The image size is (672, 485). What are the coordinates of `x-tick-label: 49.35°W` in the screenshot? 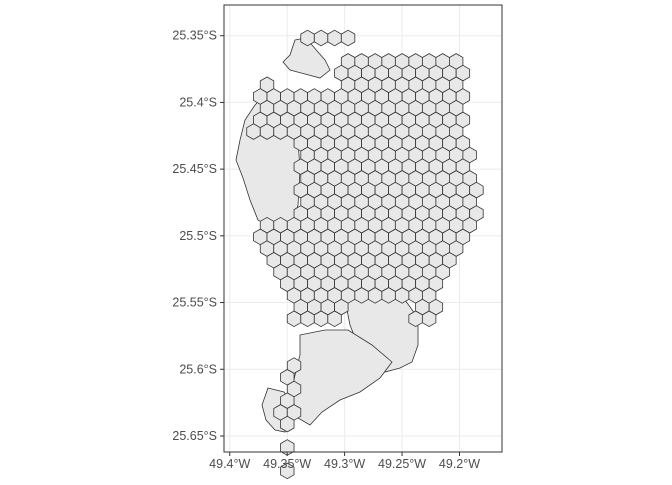 It's located at (287, 464).